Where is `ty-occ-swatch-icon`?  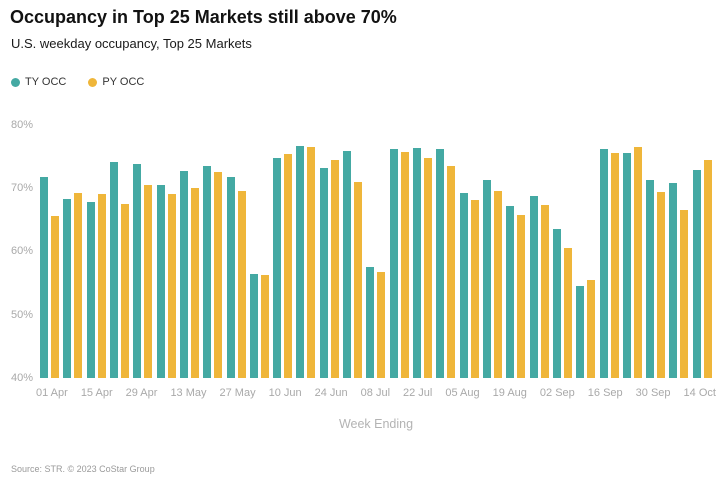
ty-occ-swatch-icon is located at coordinates (15, 82).